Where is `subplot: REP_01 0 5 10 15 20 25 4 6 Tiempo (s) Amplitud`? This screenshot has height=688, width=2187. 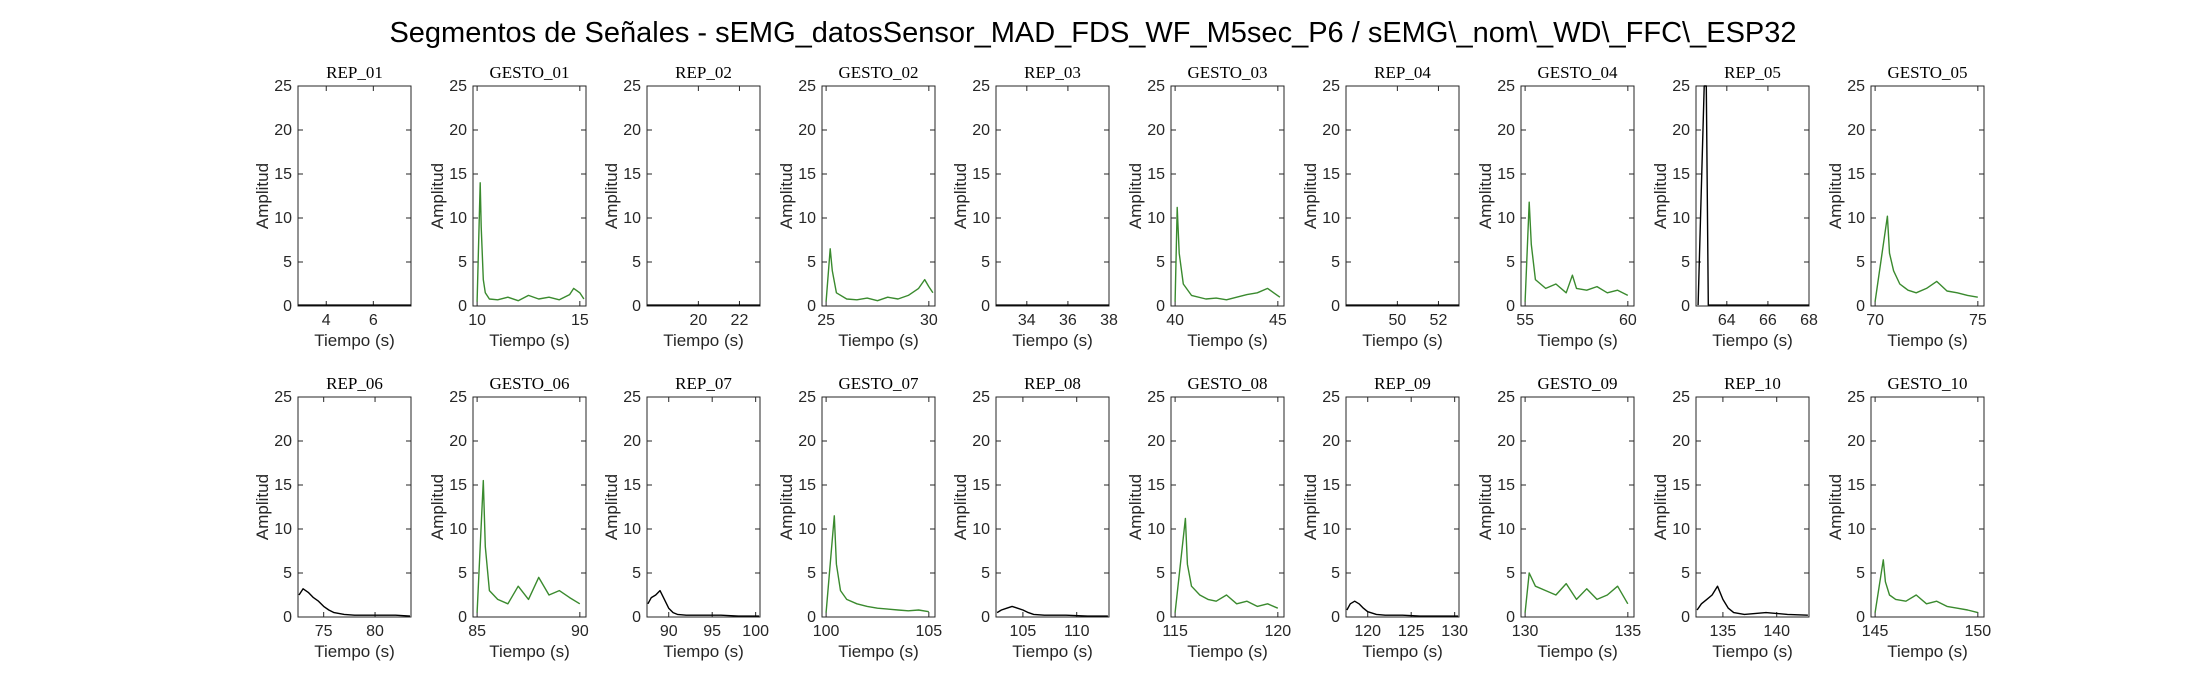 subplot: REP_01 0 5 10 15 20 25 4 6 Tiempo (s) Amplitud is located at coordinates (332, 206).